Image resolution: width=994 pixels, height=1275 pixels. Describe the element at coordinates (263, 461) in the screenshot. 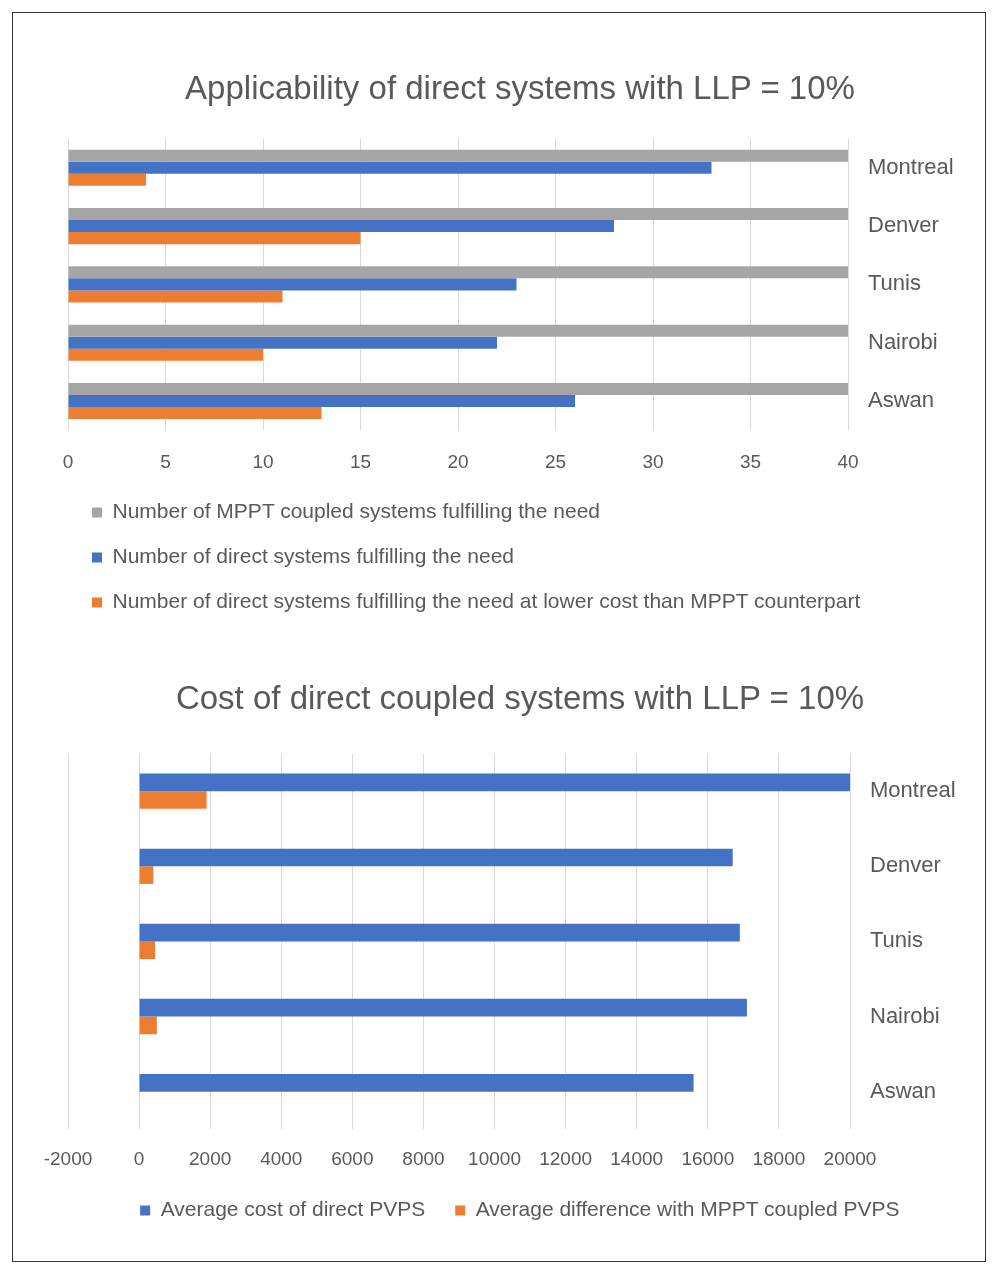

I see `x-tick-label: 10` at that location.